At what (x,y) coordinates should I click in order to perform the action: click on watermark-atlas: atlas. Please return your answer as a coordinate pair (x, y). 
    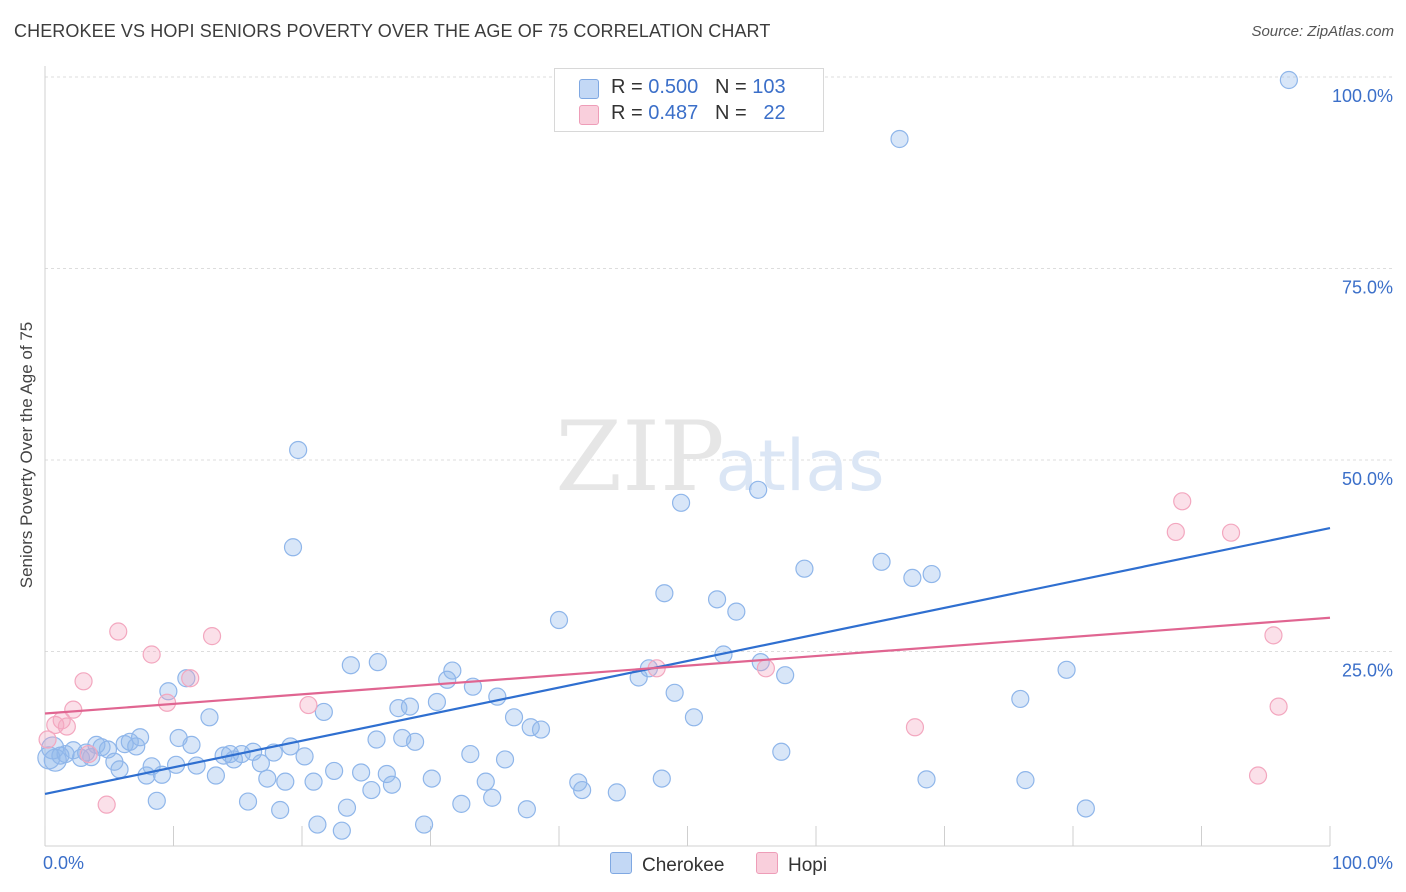
    Looking at the image, I should click on (799, 466).